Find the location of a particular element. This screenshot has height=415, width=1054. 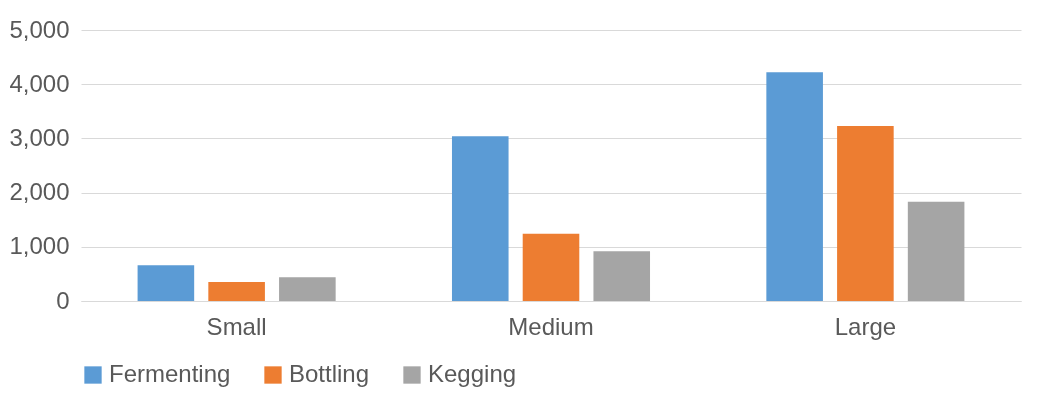

y-tick-label: 4,000 is located at coordinates (39, 83).